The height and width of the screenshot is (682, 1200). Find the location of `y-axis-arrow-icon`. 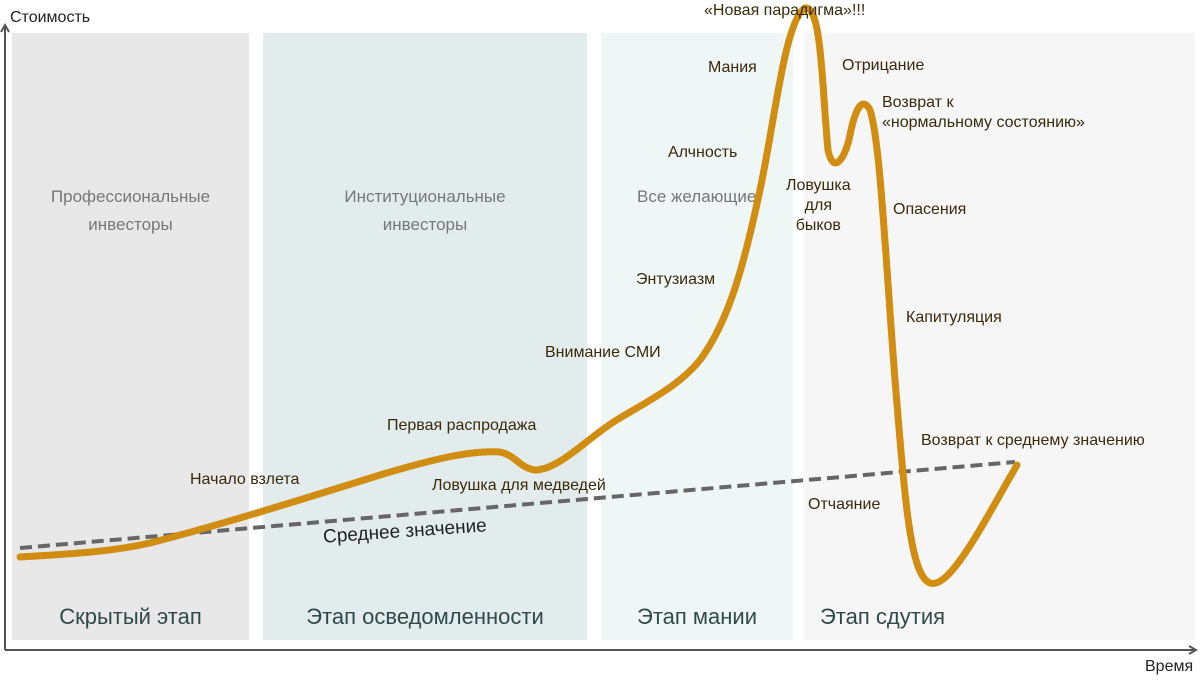

y-axis-arrow-icon is located at coordinates (5, 27).